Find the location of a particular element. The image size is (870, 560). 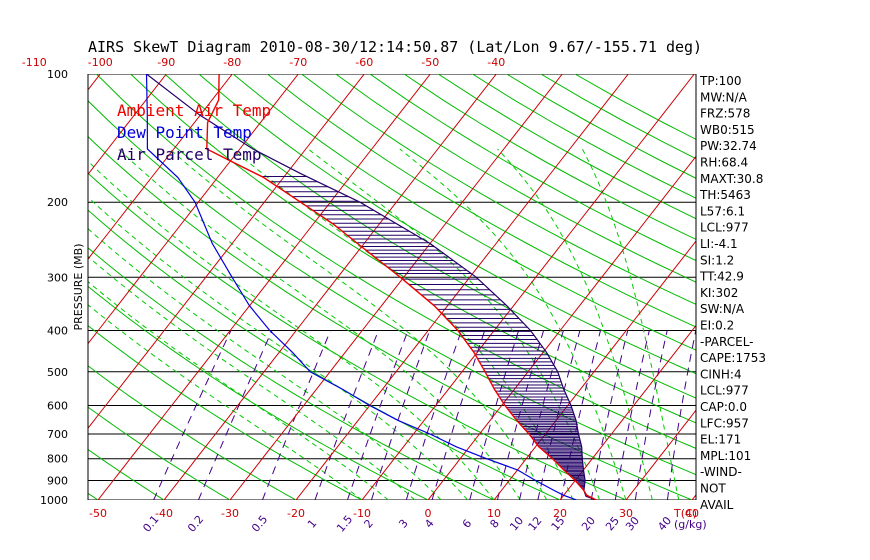

pressure-tick-label: 400 is located at coordinates (57, 330).